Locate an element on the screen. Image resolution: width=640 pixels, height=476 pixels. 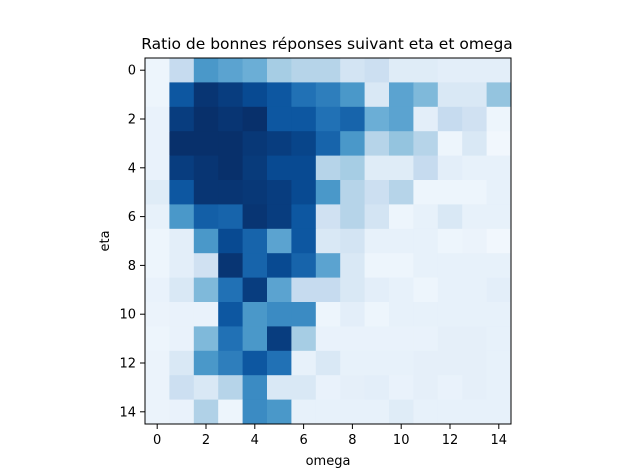
x-axis: 0 2 4 6 8 10 12 14 is located at coordinates (330, 436).